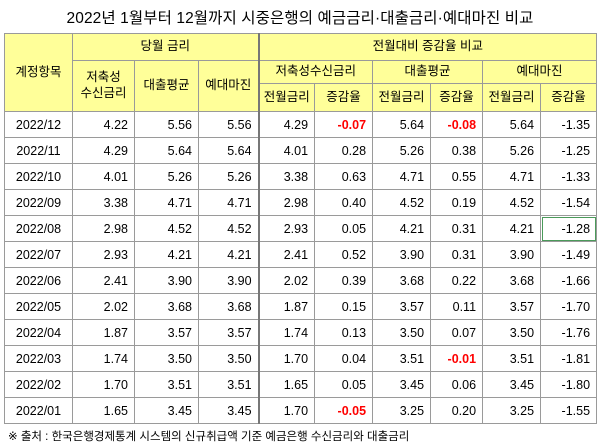 The image size is (600, 447). I want to click on table-cell: -1.33, so click(569, 176).